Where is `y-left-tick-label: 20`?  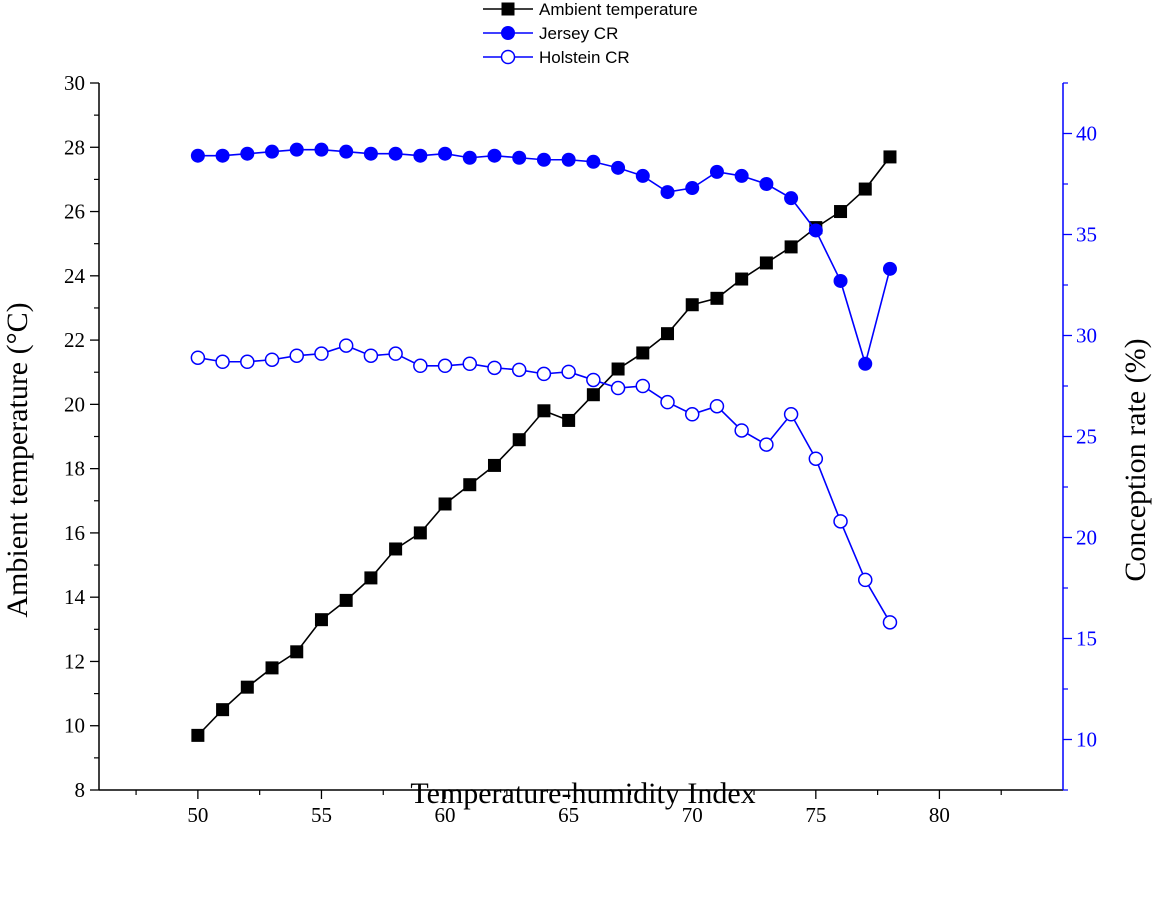
y-left-tick-label: 20 is located at coordinates (74, 404).